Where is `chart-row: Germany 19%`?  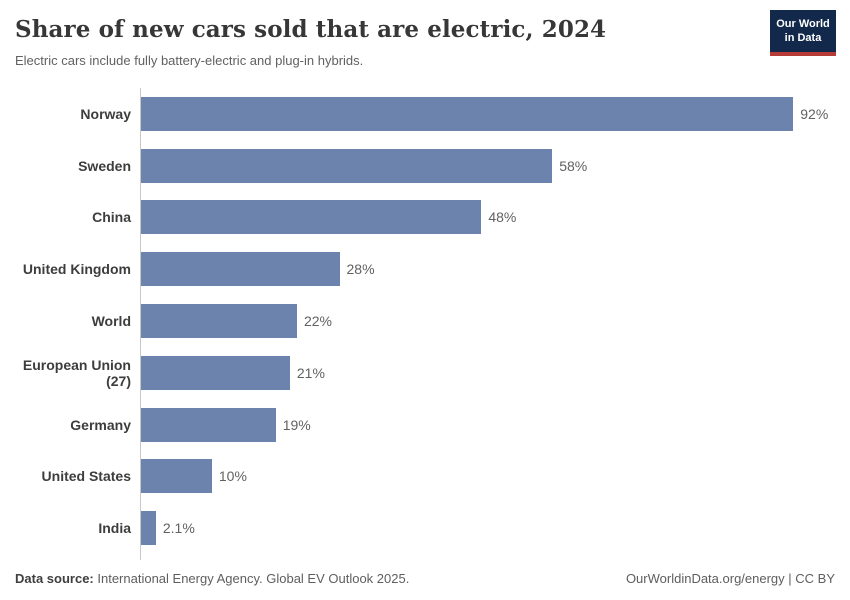
chart-row: Germany 19% is located at coordinates (425, 424).